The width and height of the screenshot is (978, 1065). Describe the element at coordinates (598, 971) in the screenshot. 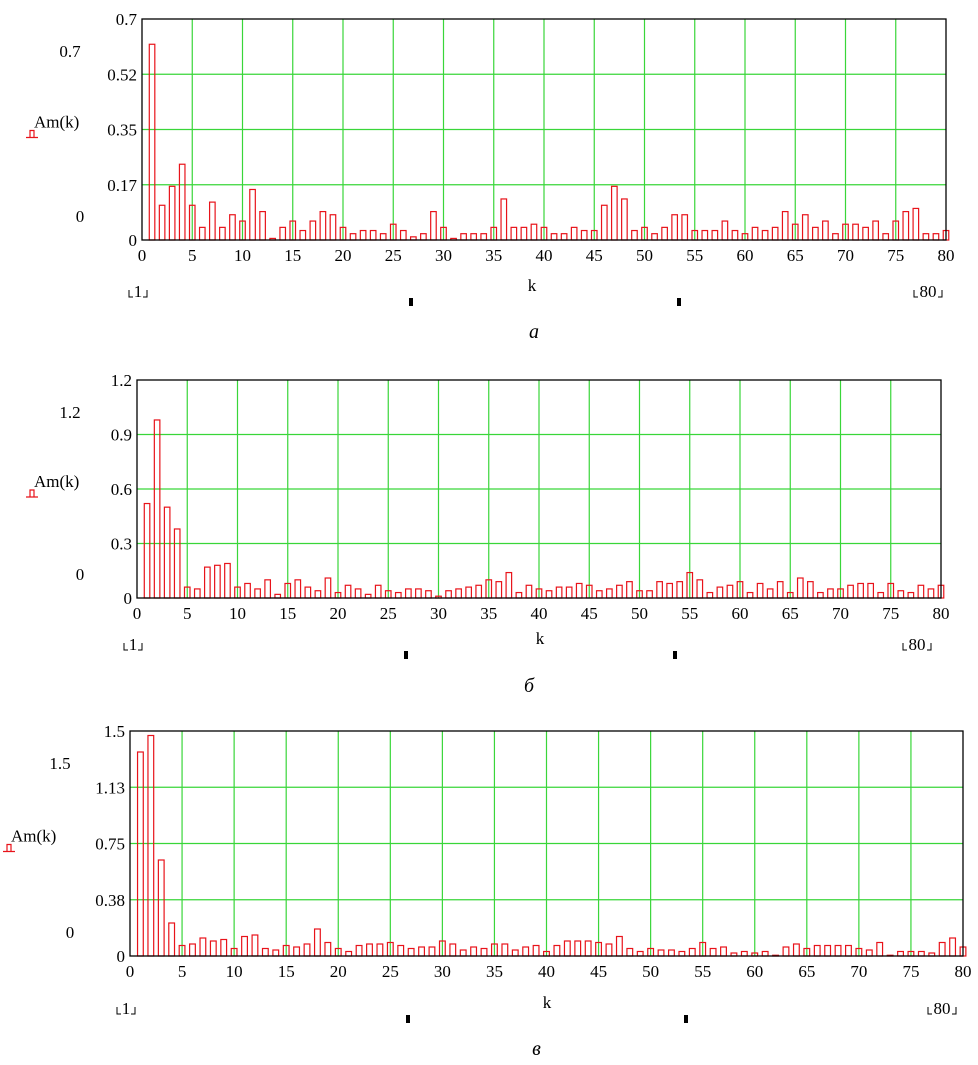

I see `x-tick-label: 45` at that location.